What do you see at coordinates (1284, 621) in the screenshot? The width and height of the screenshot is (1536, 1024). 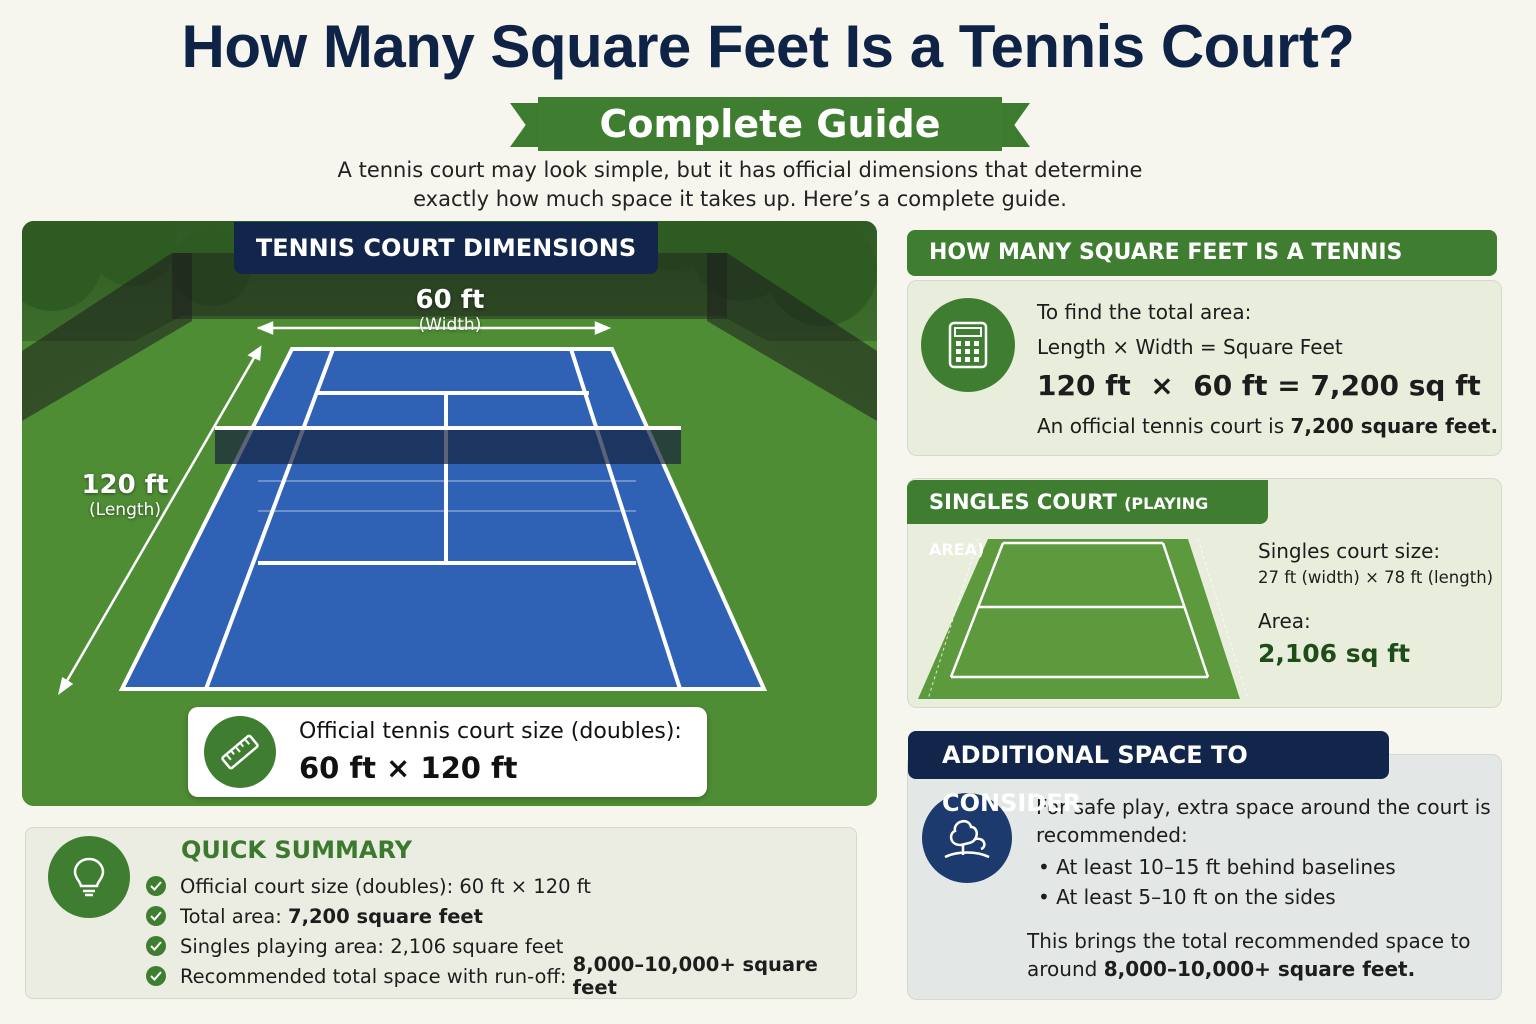 I see `singles-area-label: Area:` at bounding box center [1284, 621].